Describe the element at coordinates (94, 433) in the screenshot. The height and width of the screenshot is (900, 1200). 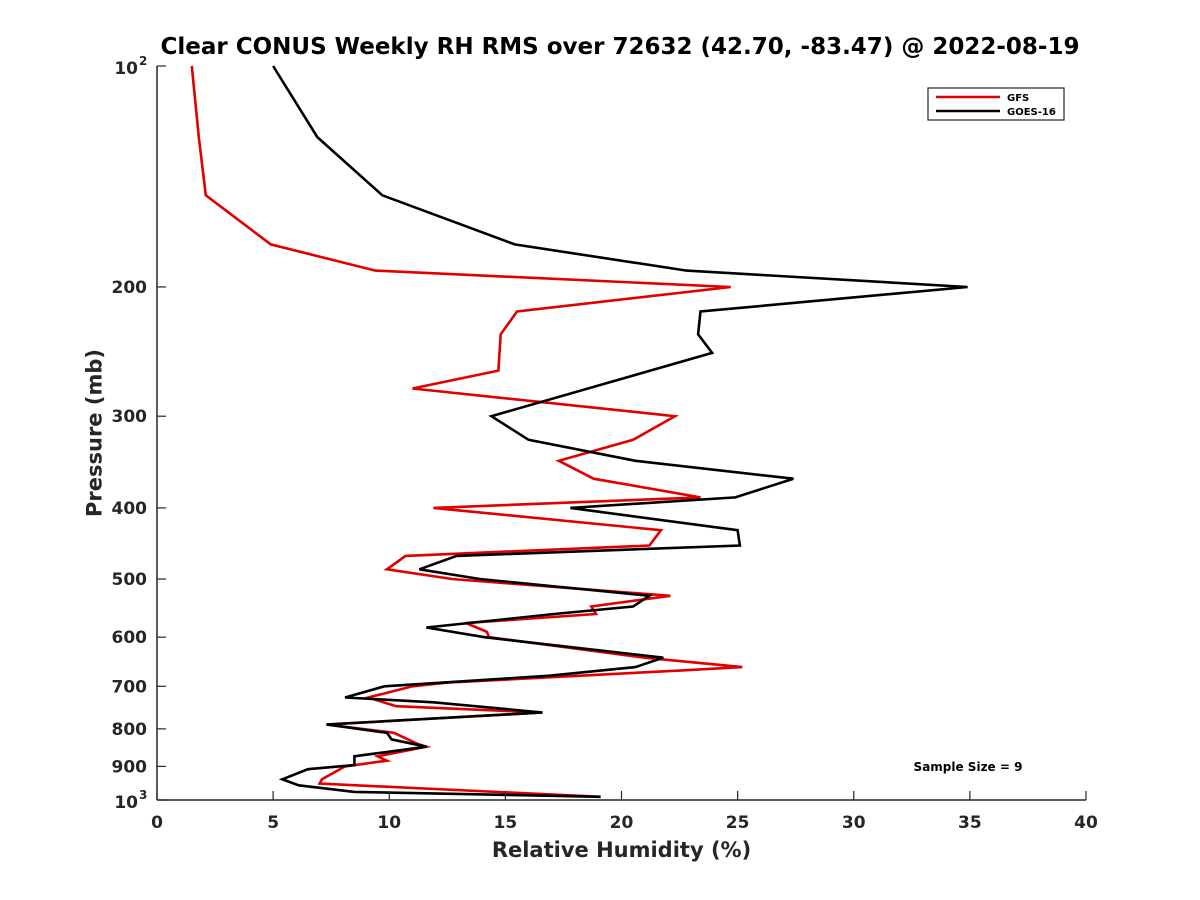
I see `y-axis-label: Pressure (mb)` at that location.